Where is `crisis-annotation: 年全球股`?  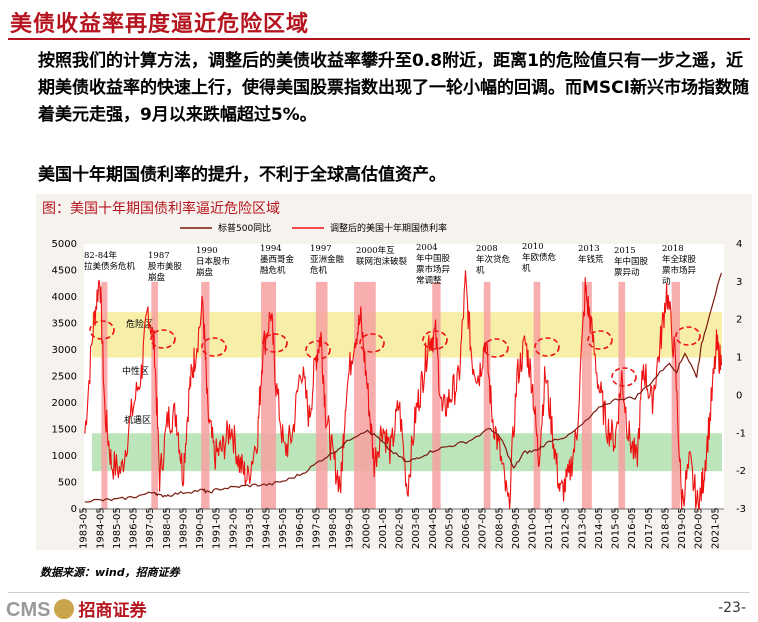 crisis-annotation: 年全球股 is located at coordinates (679, 259).